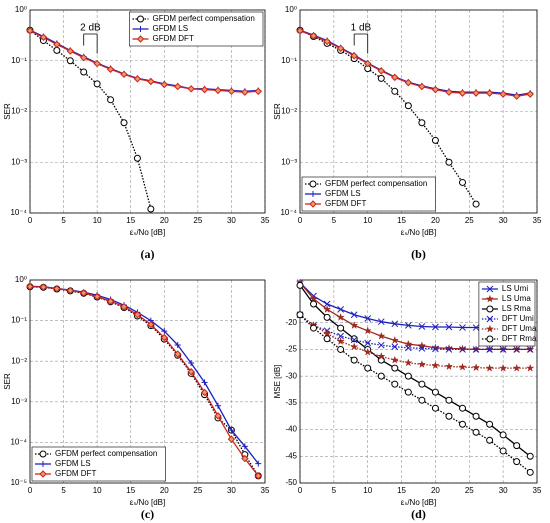  I want to click on y-tick-label: -45, so click(291, 455).